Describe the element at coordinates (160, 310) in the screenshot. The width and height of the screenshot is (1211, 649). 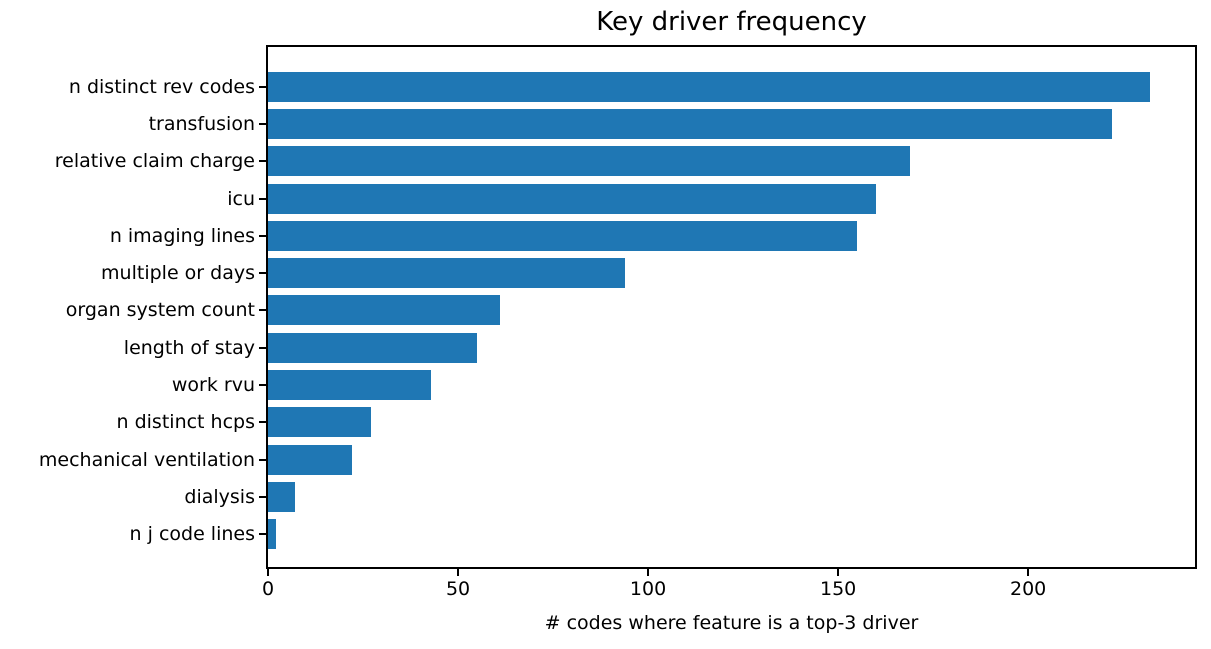
I see `y-axis-label: organ system count` at that location.